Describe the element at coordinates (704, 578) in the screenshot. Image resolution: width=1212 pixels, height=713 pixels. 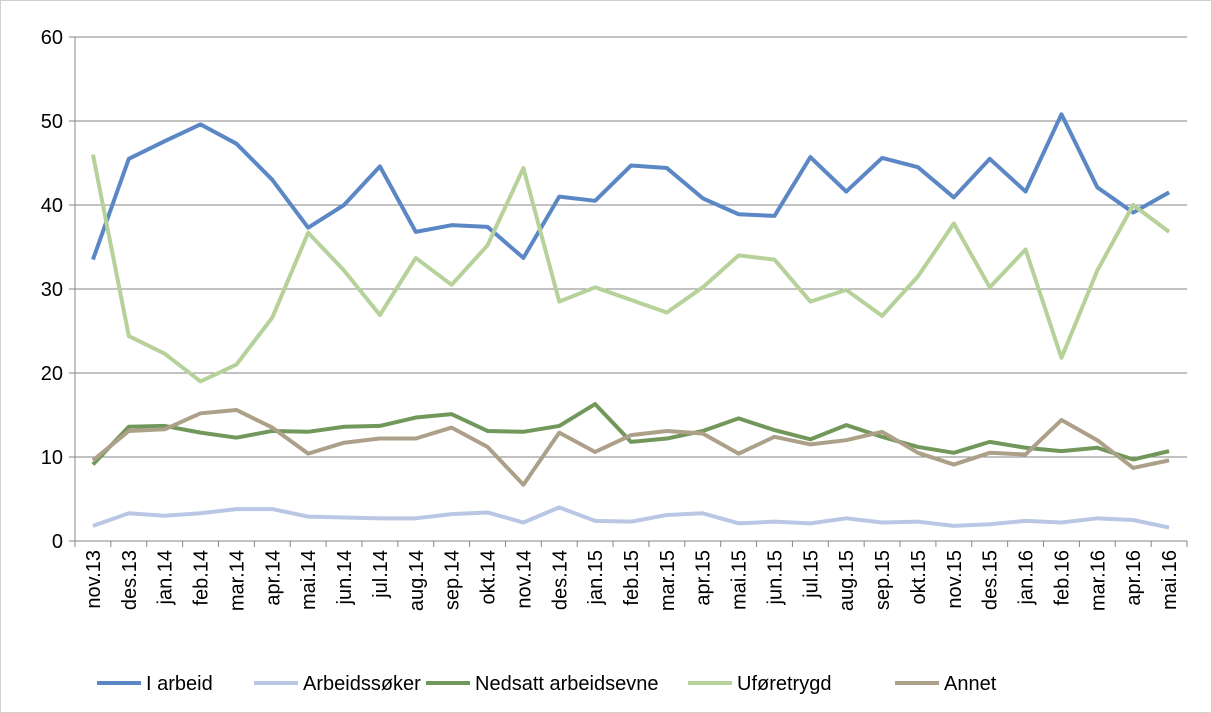
I see `x-tick-label: apr.15` at that location.